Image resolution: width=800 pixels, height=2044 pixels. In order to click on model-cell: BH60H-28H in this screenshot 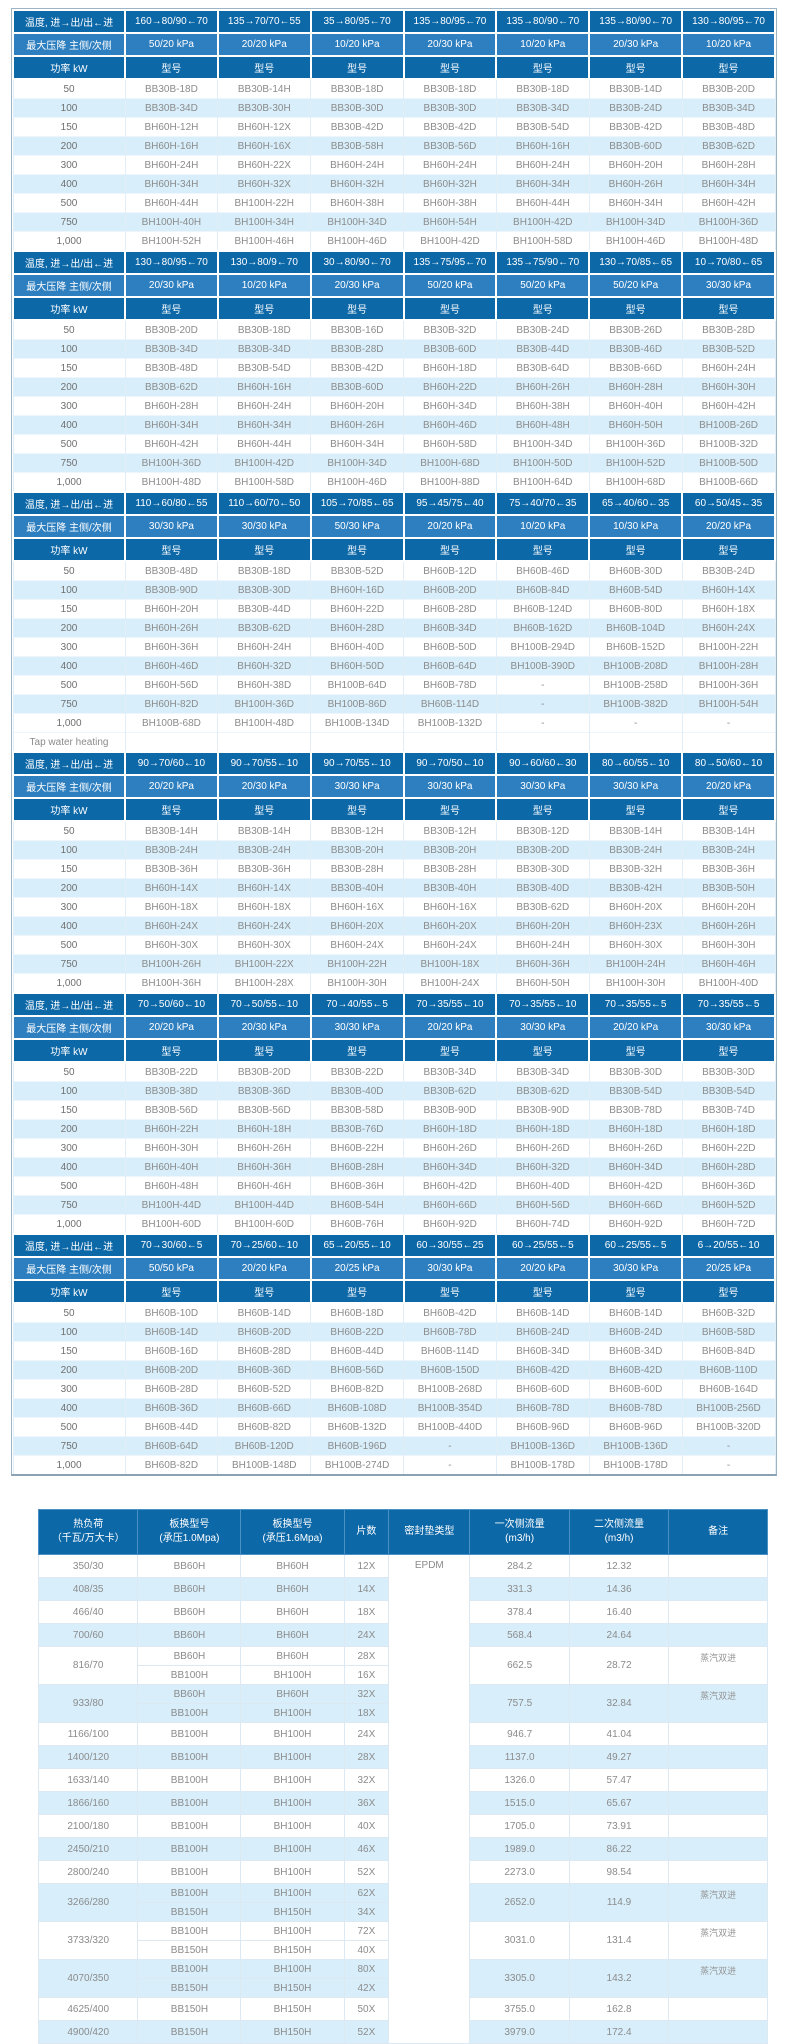, I will do `click(171, 406)`.